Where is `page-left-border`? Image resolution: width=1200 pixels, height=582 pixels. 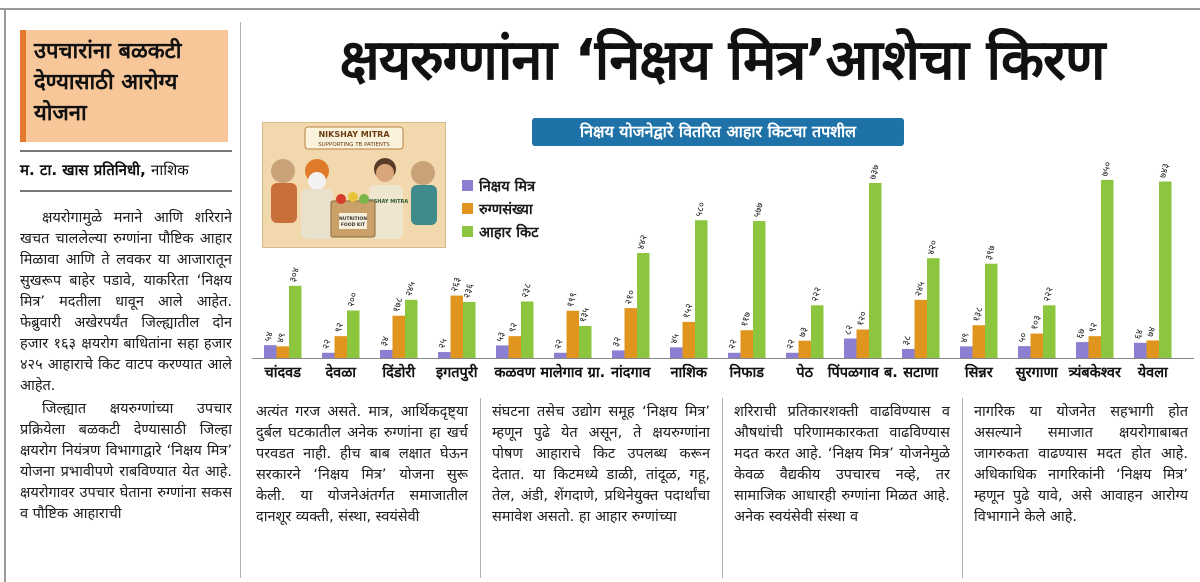 page-left-border is located at coordinates (5, 295).